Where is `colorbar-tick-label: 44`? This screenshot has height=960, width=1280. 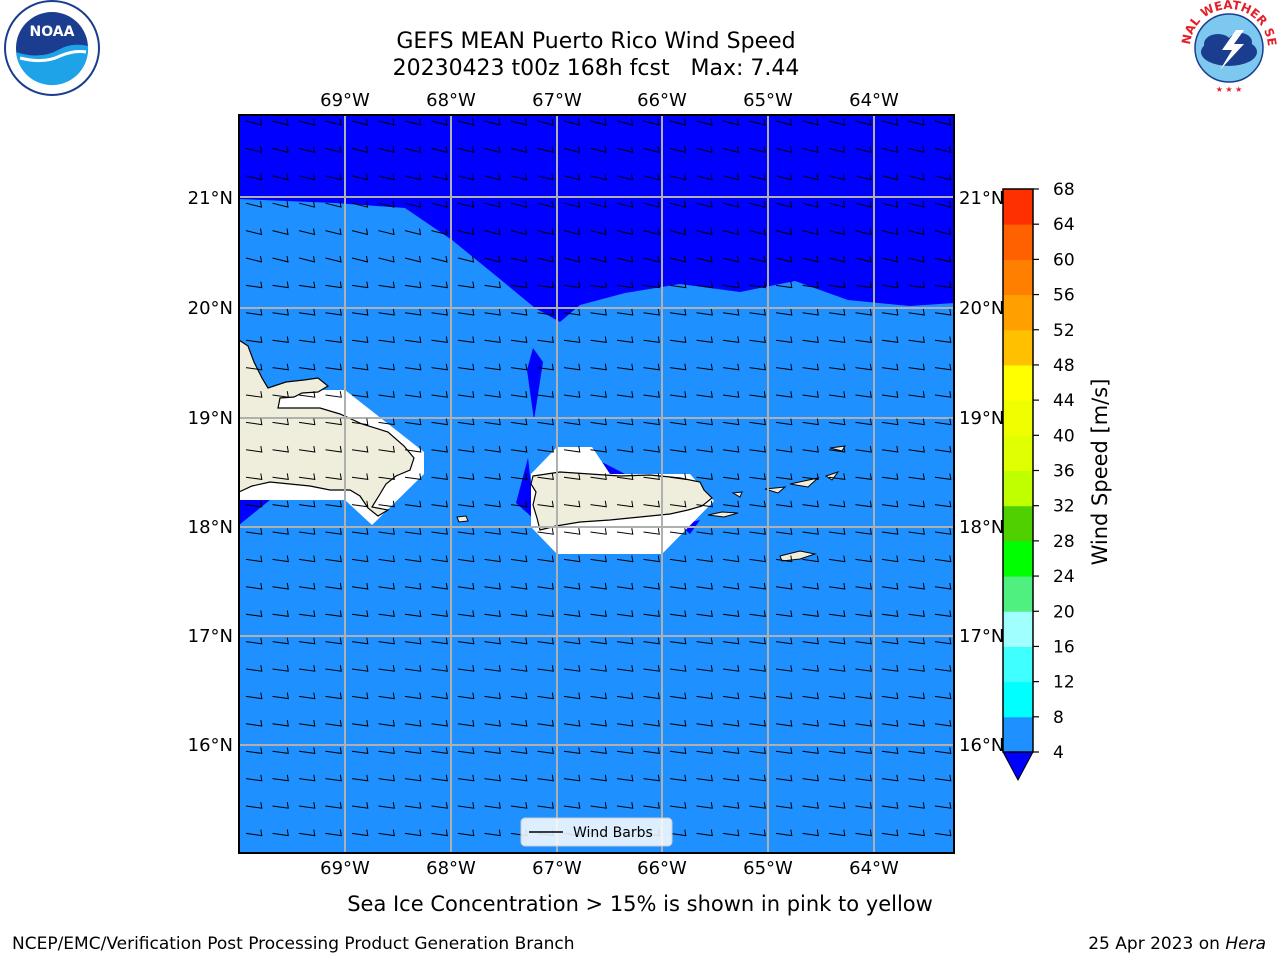 colorbar-tick-label: 44 is located at coordinates (1064, 401).